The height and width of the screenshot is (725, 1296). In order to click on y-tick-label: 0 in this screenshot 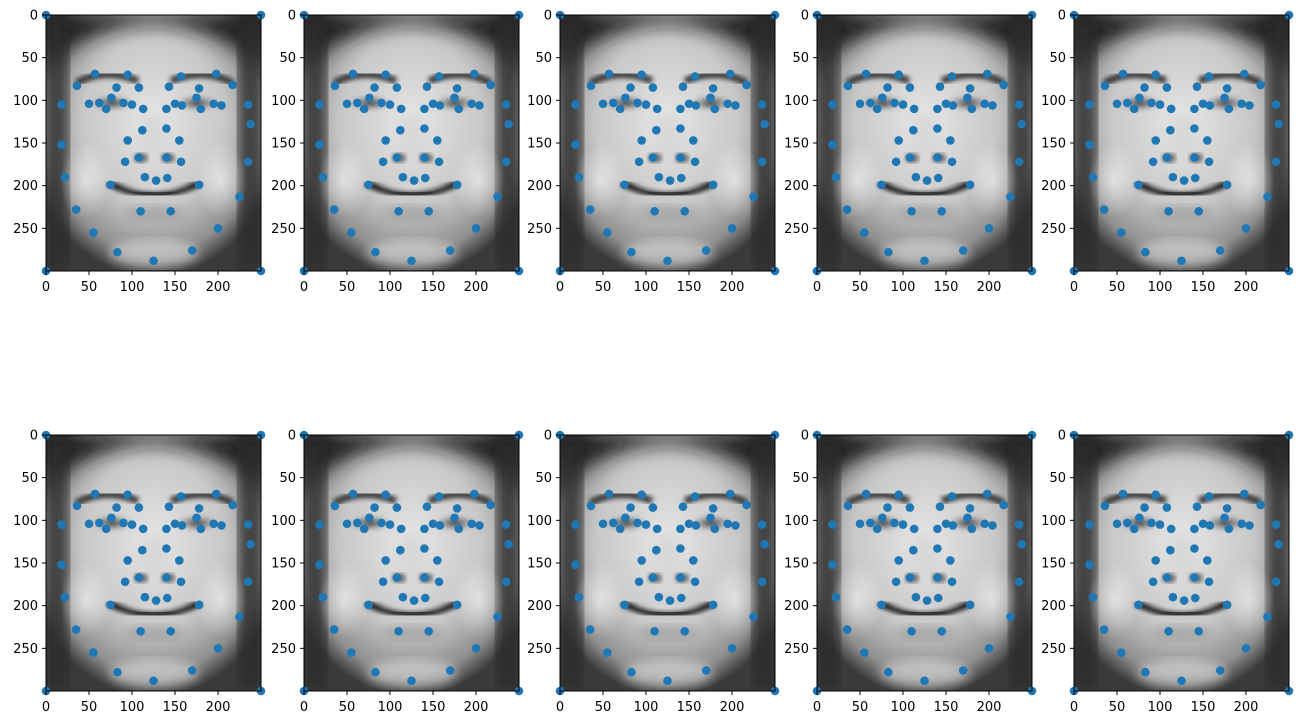, I will do `click(292, 16)`.